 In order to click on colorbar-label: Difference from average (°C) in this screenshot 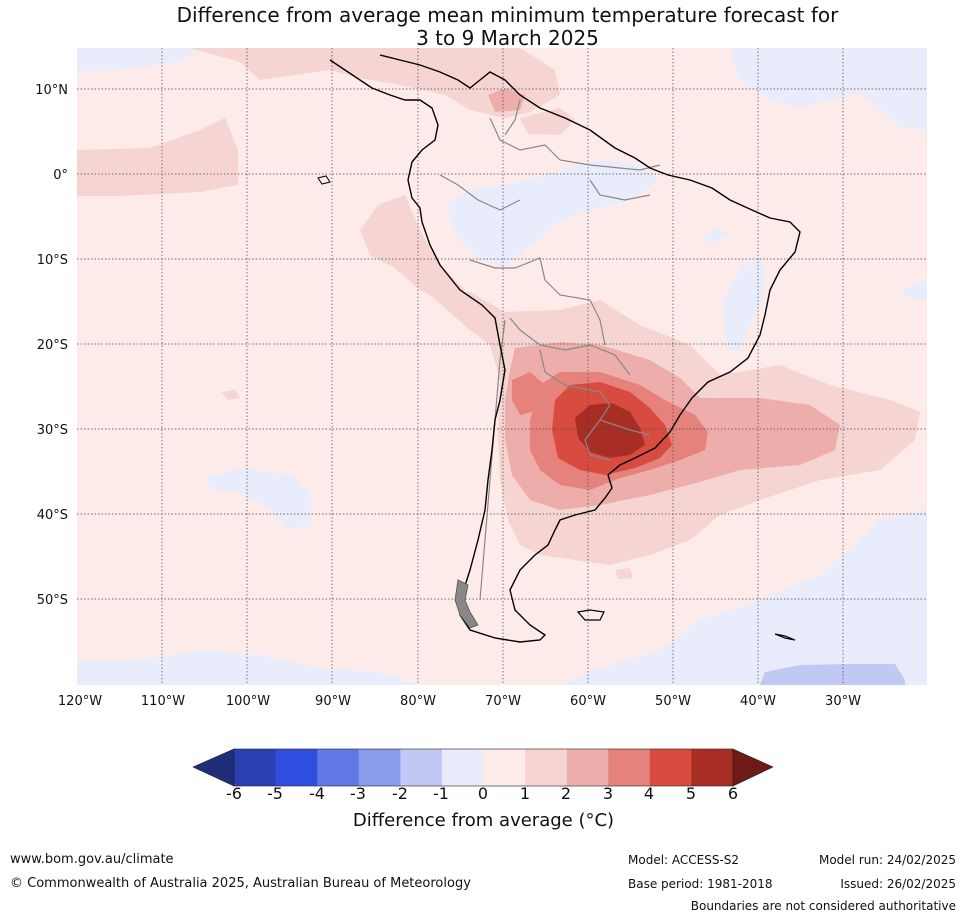, I will do `click(483, 820)`.